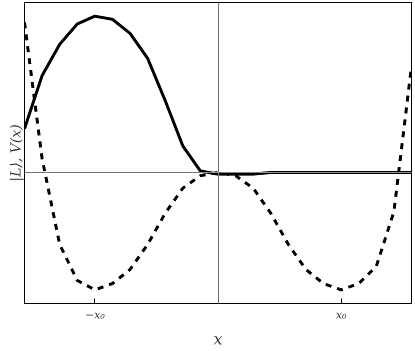  What do you see at coordinates (95, 315) in the screenshot?
I see `x-tick-label: −x₀` at bounding box center [95, 315].